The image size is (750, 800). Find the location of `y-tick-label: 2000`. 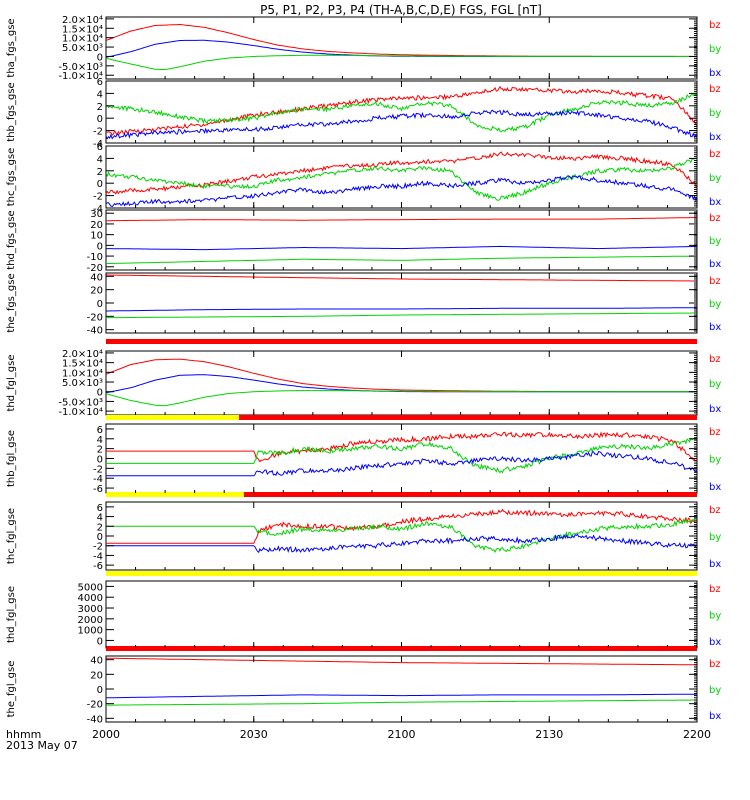

y-tick-label: 2000 is located at coordinates (90, 620).